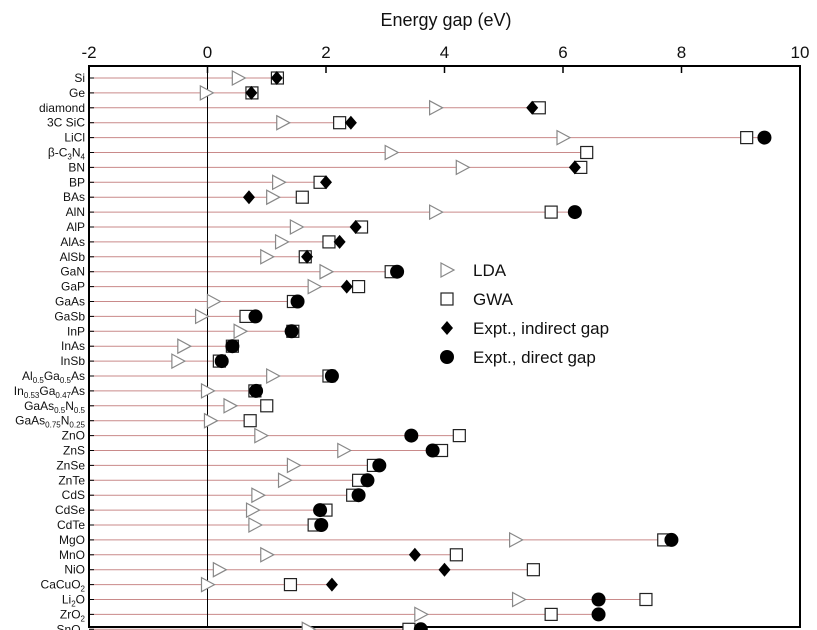 The height and width of the screenshot is (630, 817). Describe the element at coordinates (66, 123) in the screenshot. I see `y-tick-label: 3C SiC` at that location.